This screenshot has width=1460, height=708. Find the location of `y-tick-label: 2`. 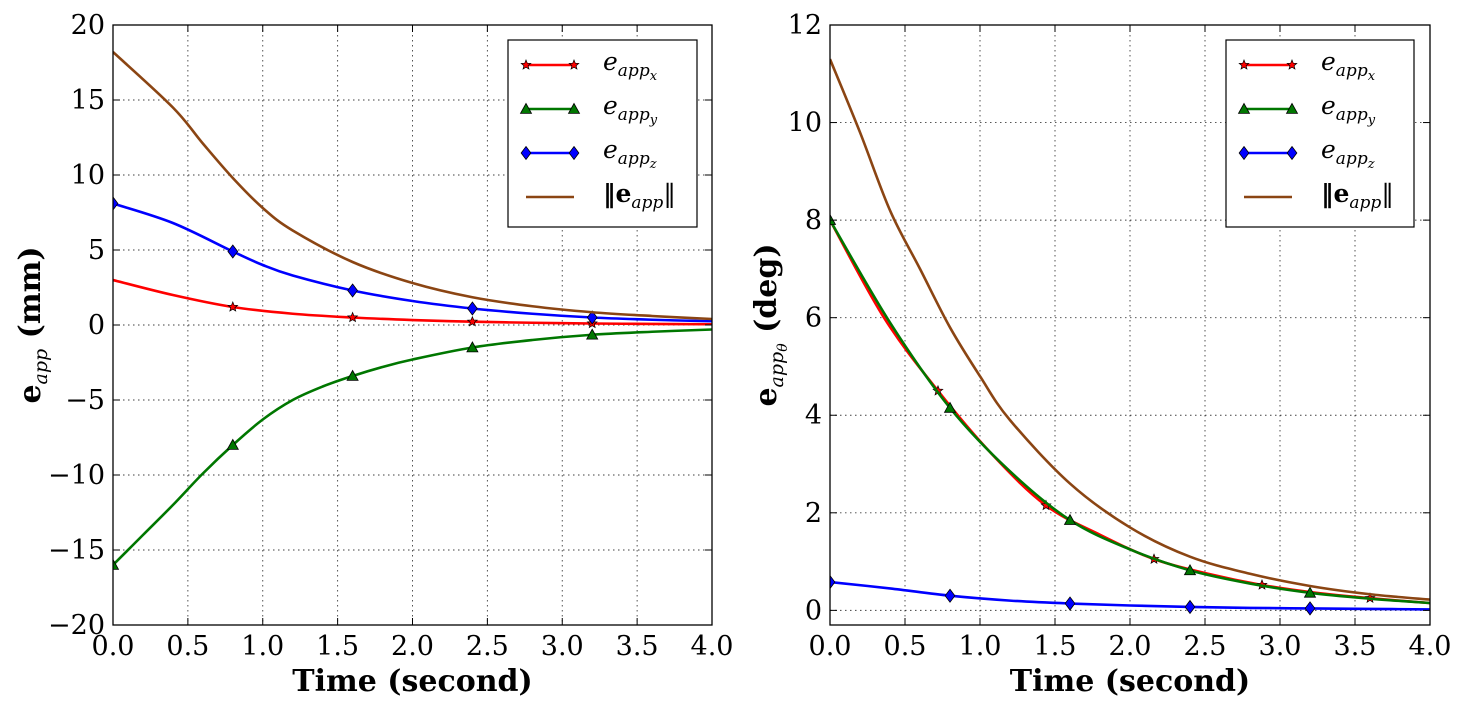

y-tick-label: 2 is located at coordinates (813, 513).